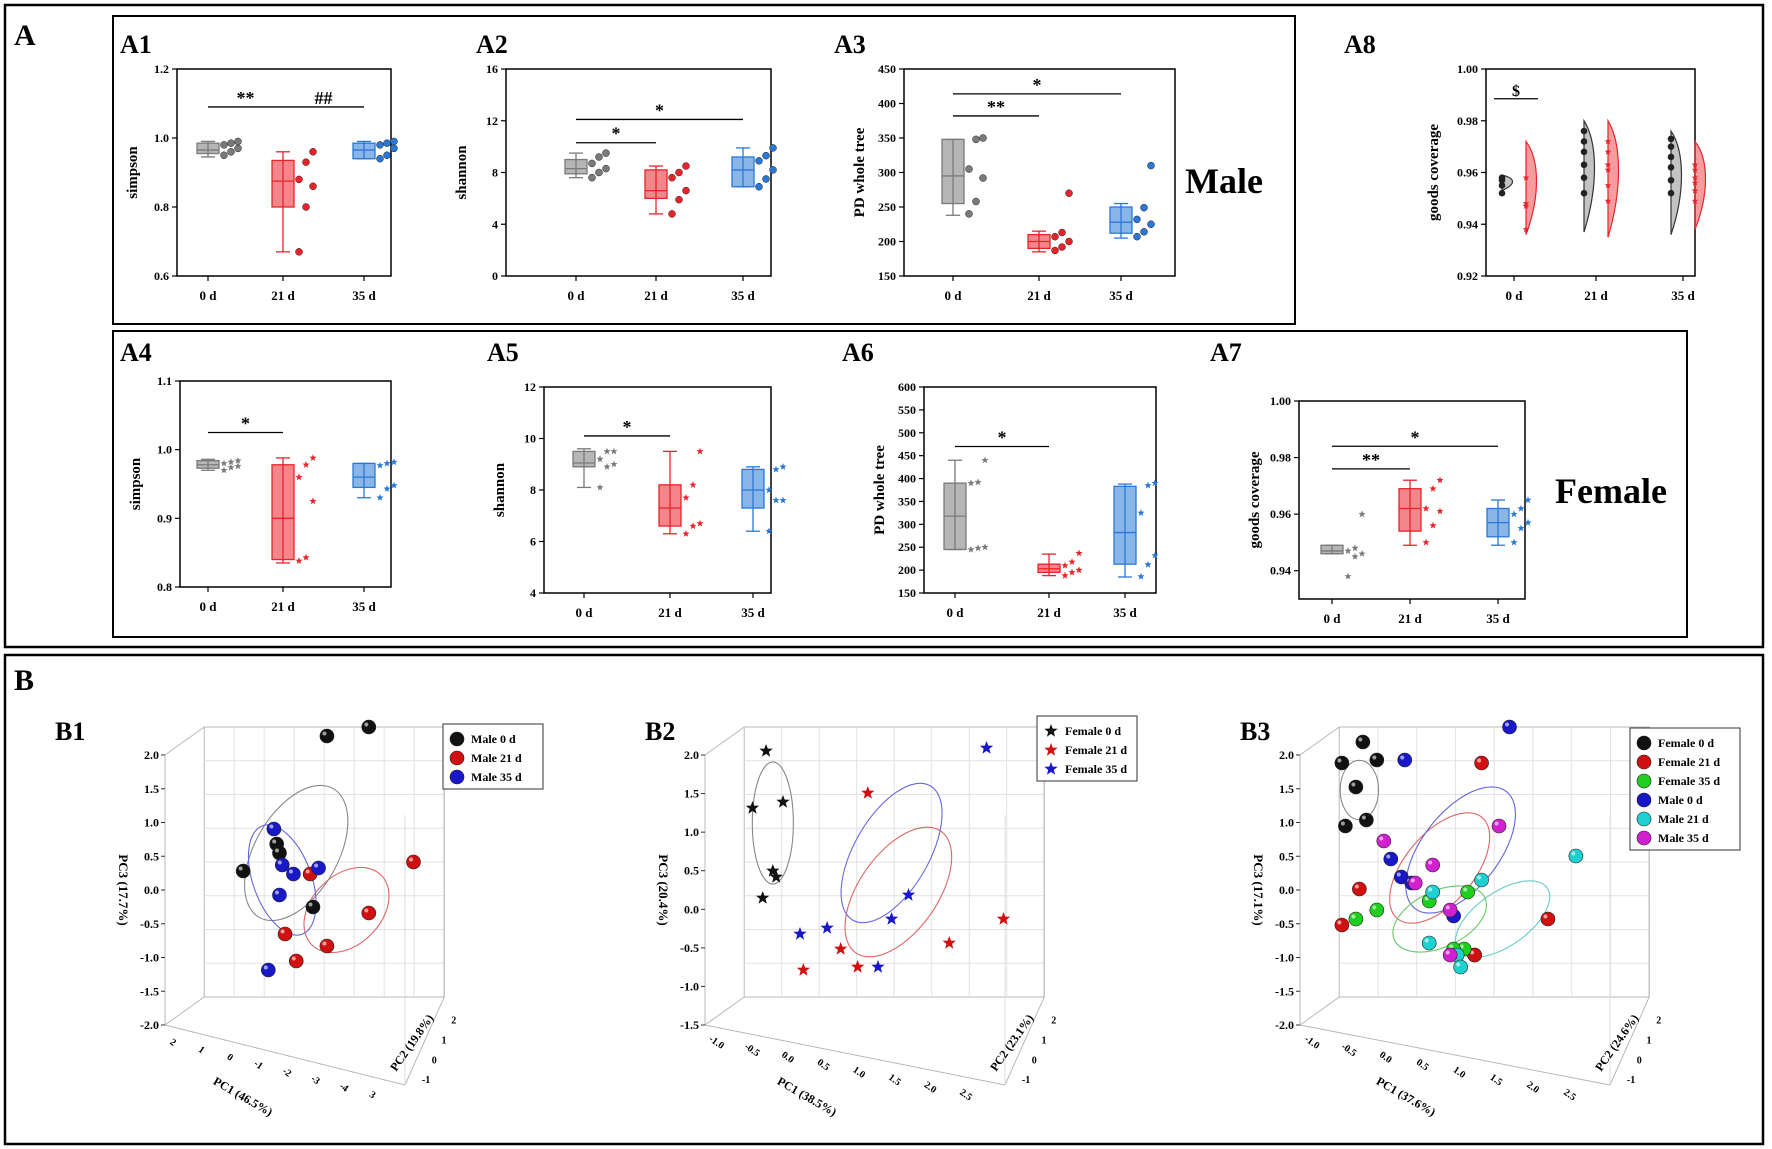  What do you see at coordinates (907, 456) in the screenshot?
I see `y-tick-label: 450` at bounding box center [907, 456].